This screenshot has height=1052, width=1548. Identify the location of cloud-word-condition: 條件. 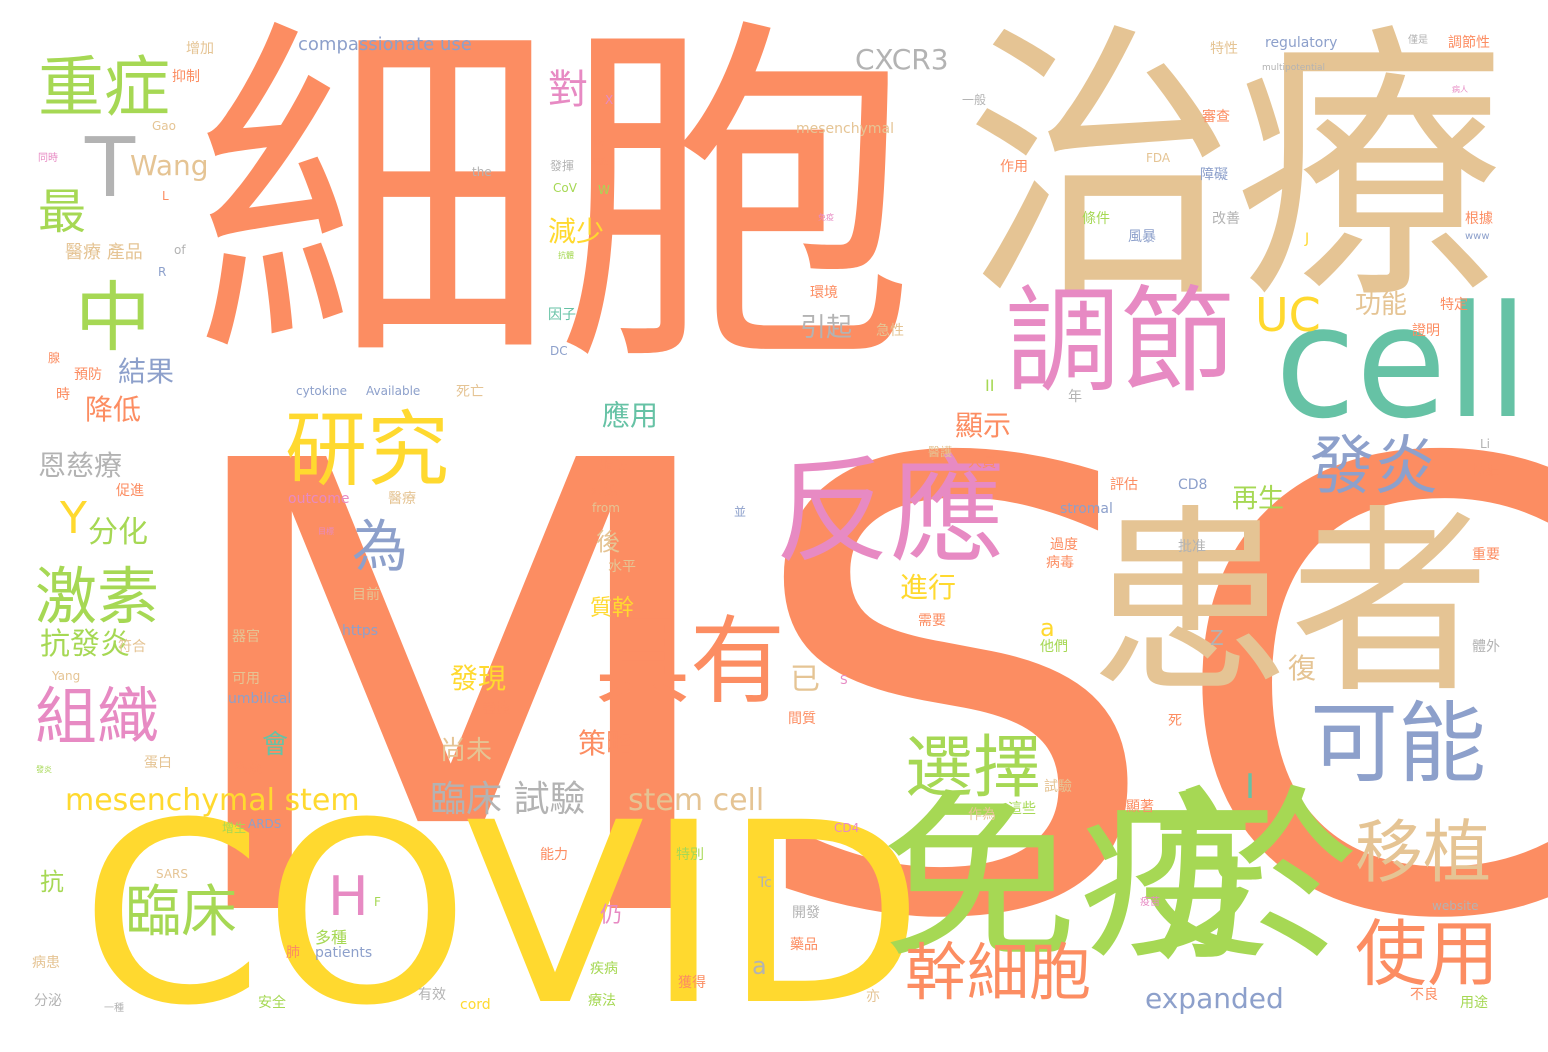
(1096, 219).